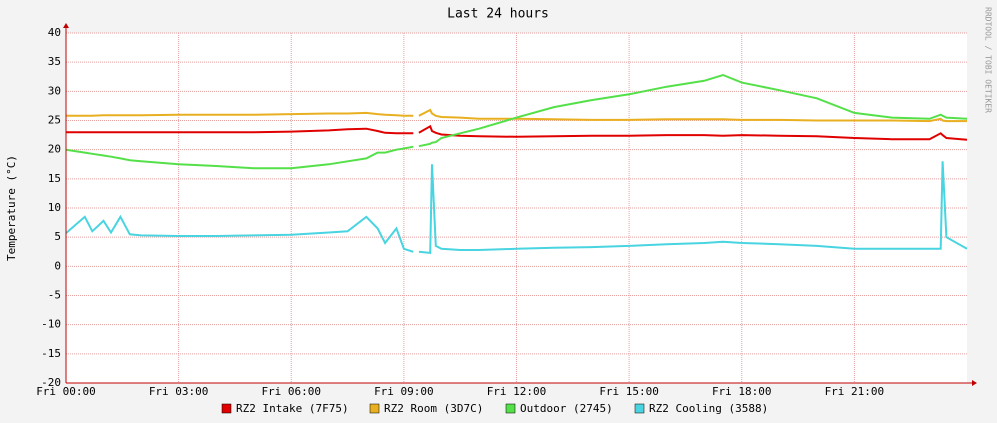 The height and width of the screenshot is (423, 997). Describe the element at coordinates (291, 391) in the screenshot. I see `x-tick-label: Fri 06:00` at that location.